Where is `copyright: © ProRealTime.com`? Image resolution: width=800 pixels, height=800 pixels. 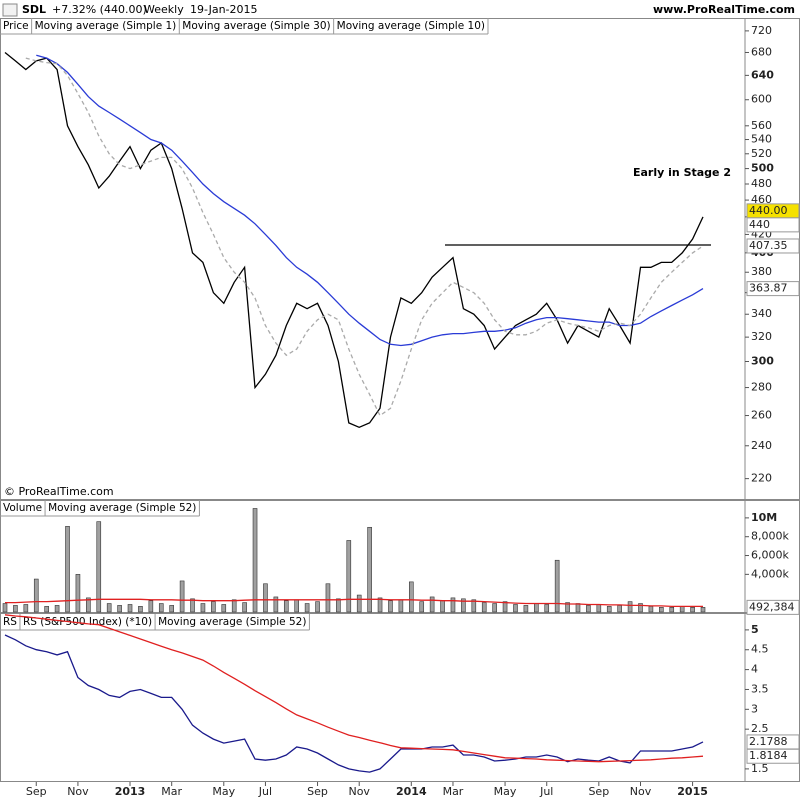 copyright: © ProRealTime.com is located at coordinates (59, 491).